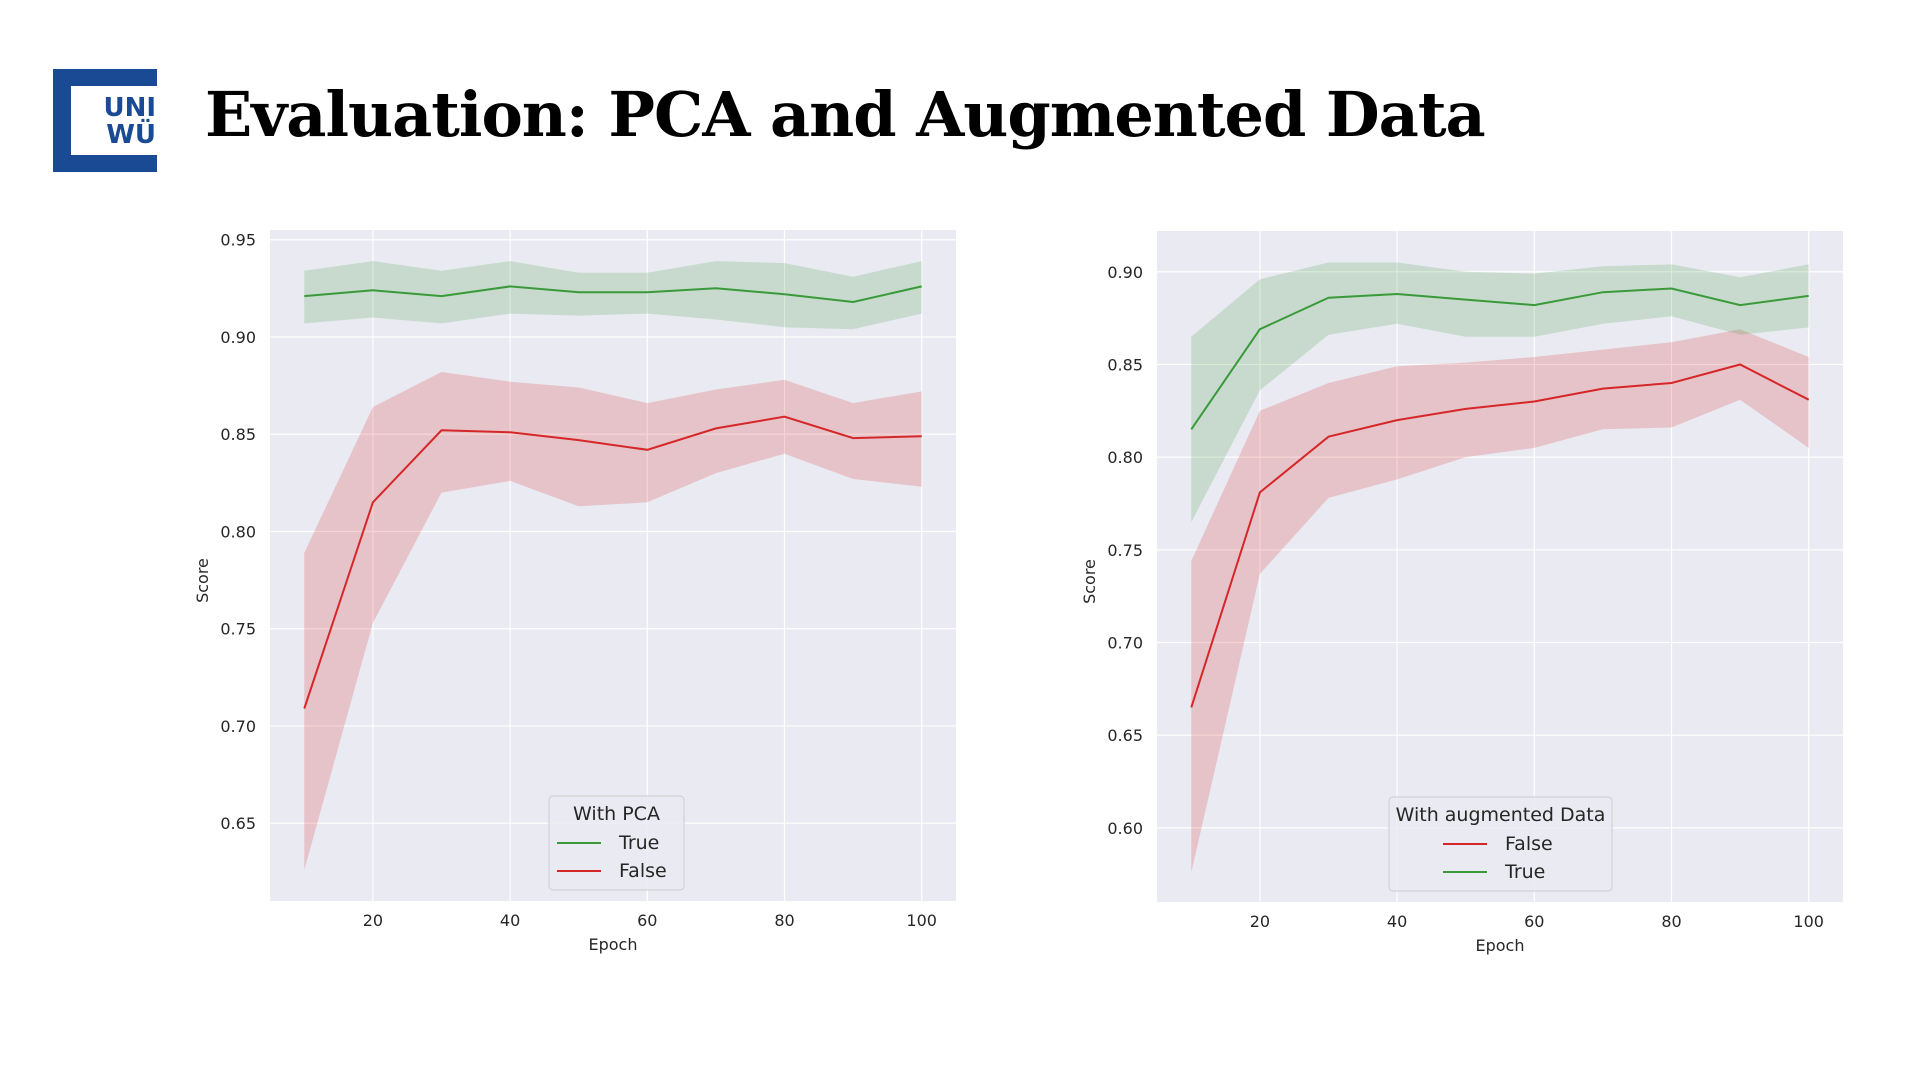 This screenshot has height=1080, width=1920. I want to click on y-tick-label: 0.95, so click(238, 240).